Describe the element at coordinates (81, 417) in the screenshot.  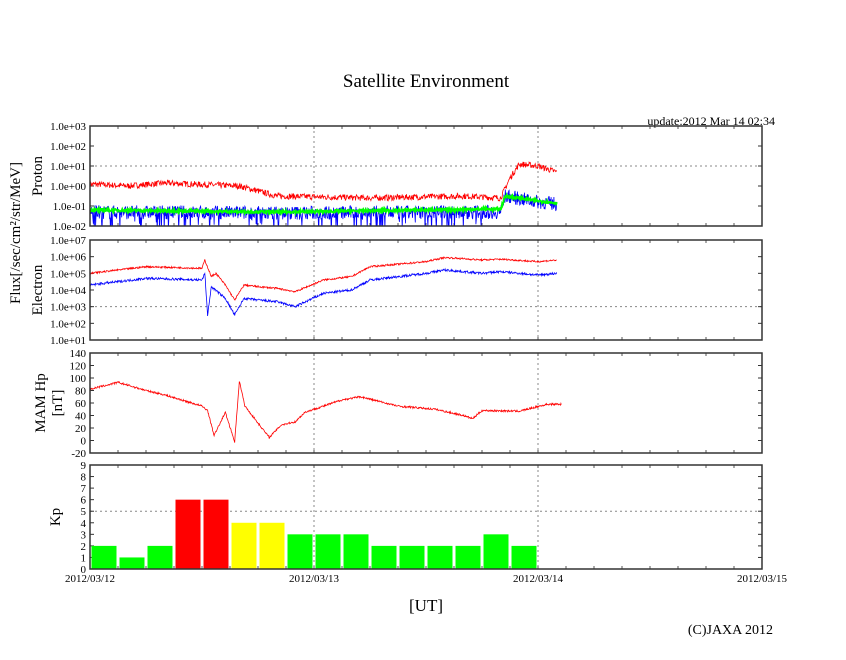
I see `y-tick-label: 40` at that location.